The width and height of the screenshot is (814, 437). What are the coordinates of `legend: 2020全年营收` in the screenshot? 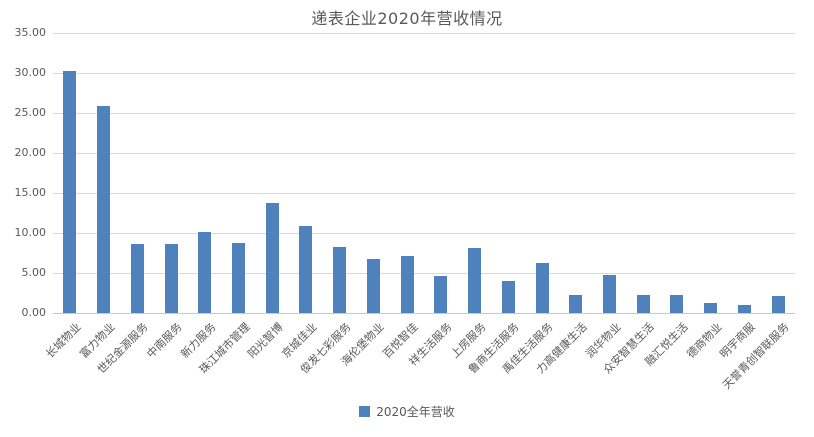 It's located at (407, 411).